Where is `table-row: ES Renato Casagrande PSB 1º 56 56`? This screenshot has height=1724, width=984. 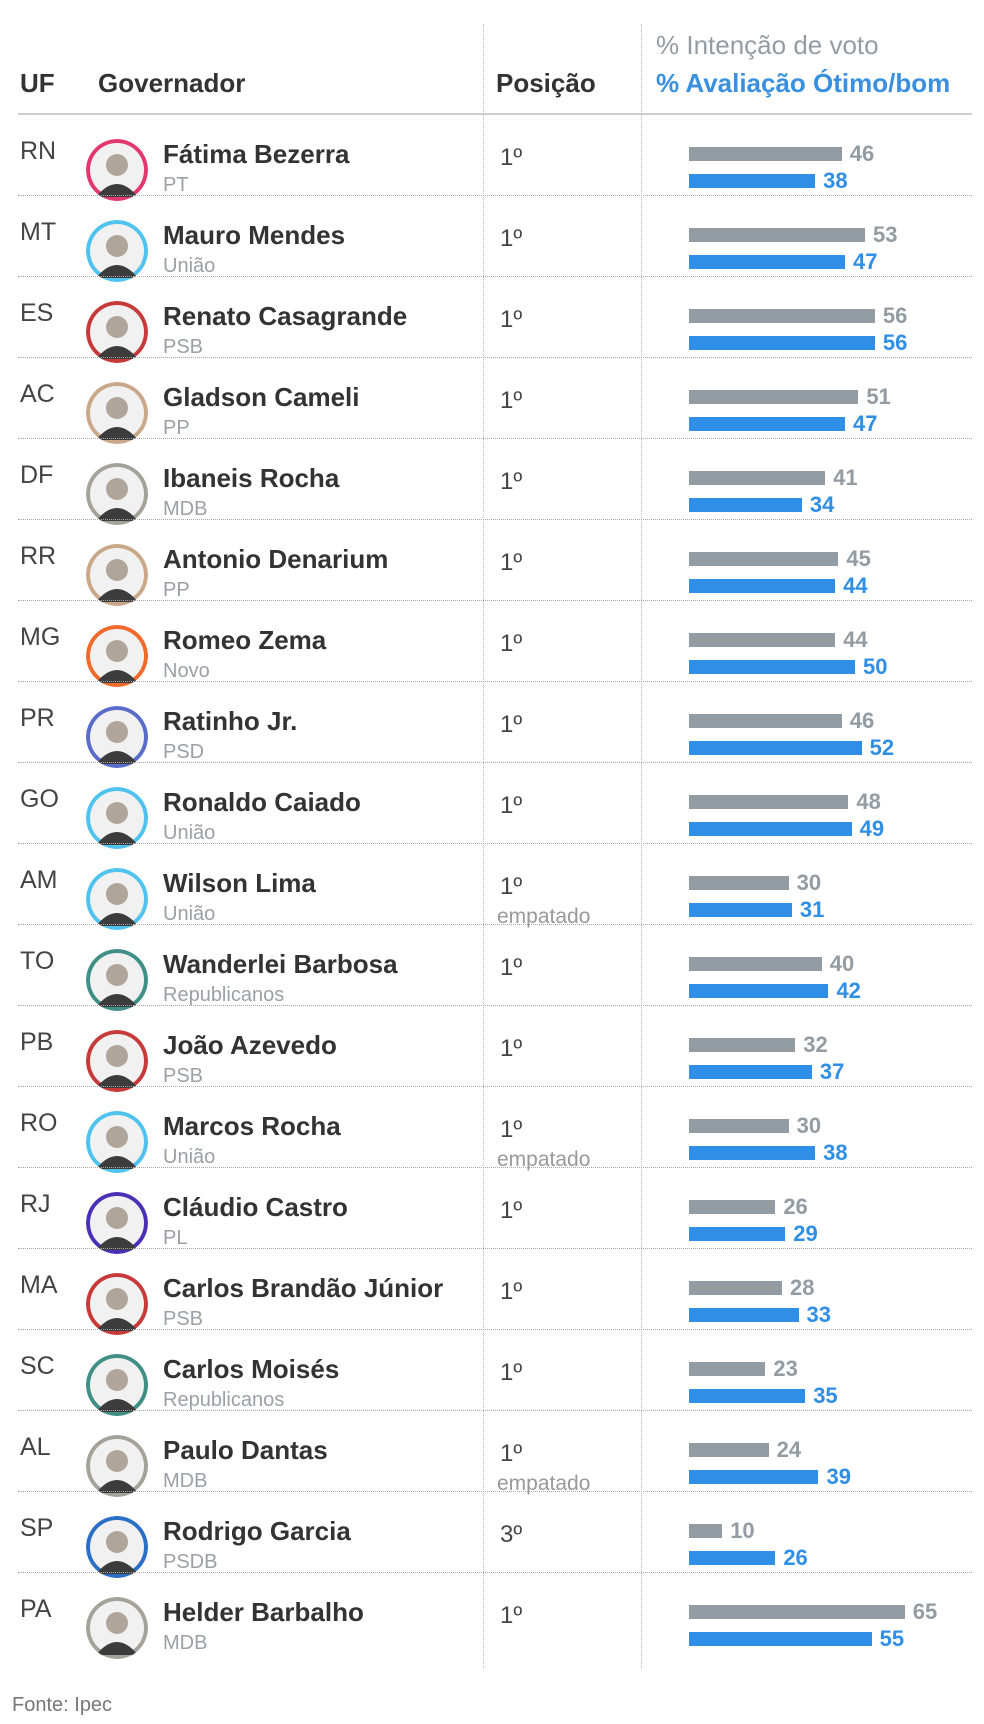
table-row: ES Renato Casagrande PSB 1º 56 56 is located at coordinates (492, 320).